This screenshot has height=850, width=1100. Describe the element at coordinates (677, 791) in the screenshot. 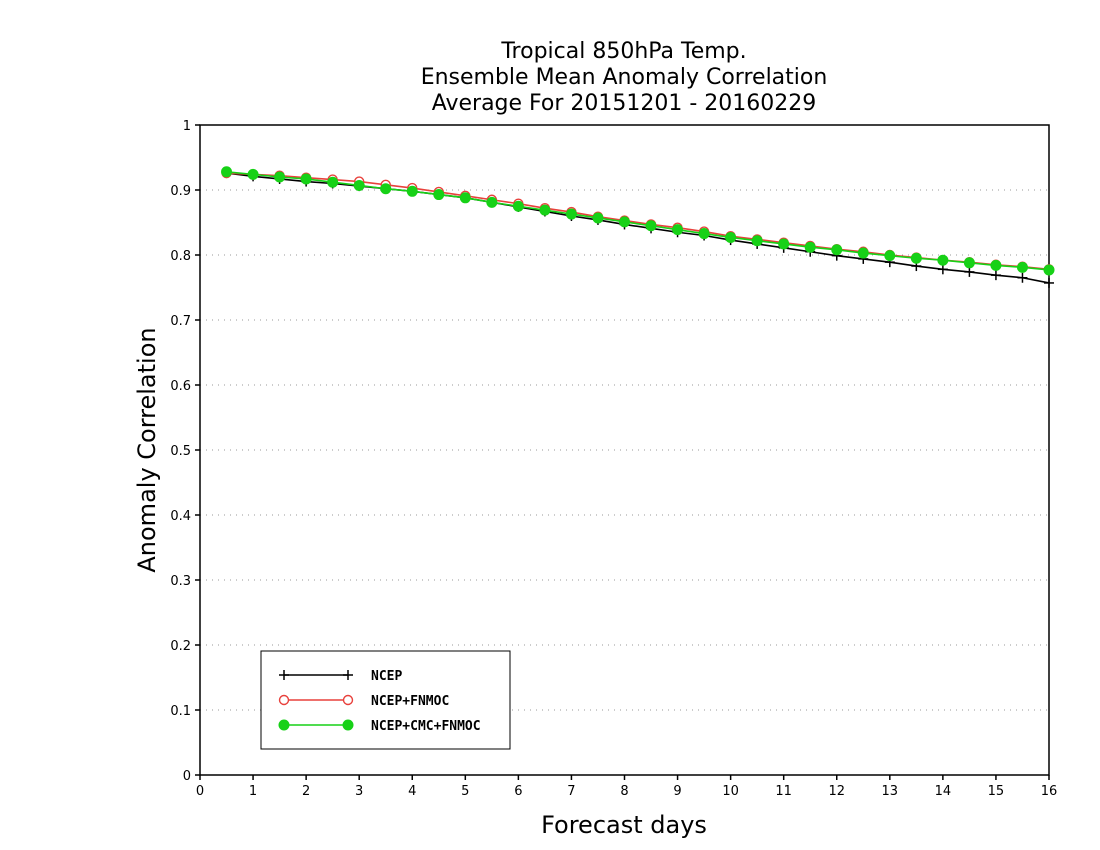

I see `x-tick-label: 9` at that location.